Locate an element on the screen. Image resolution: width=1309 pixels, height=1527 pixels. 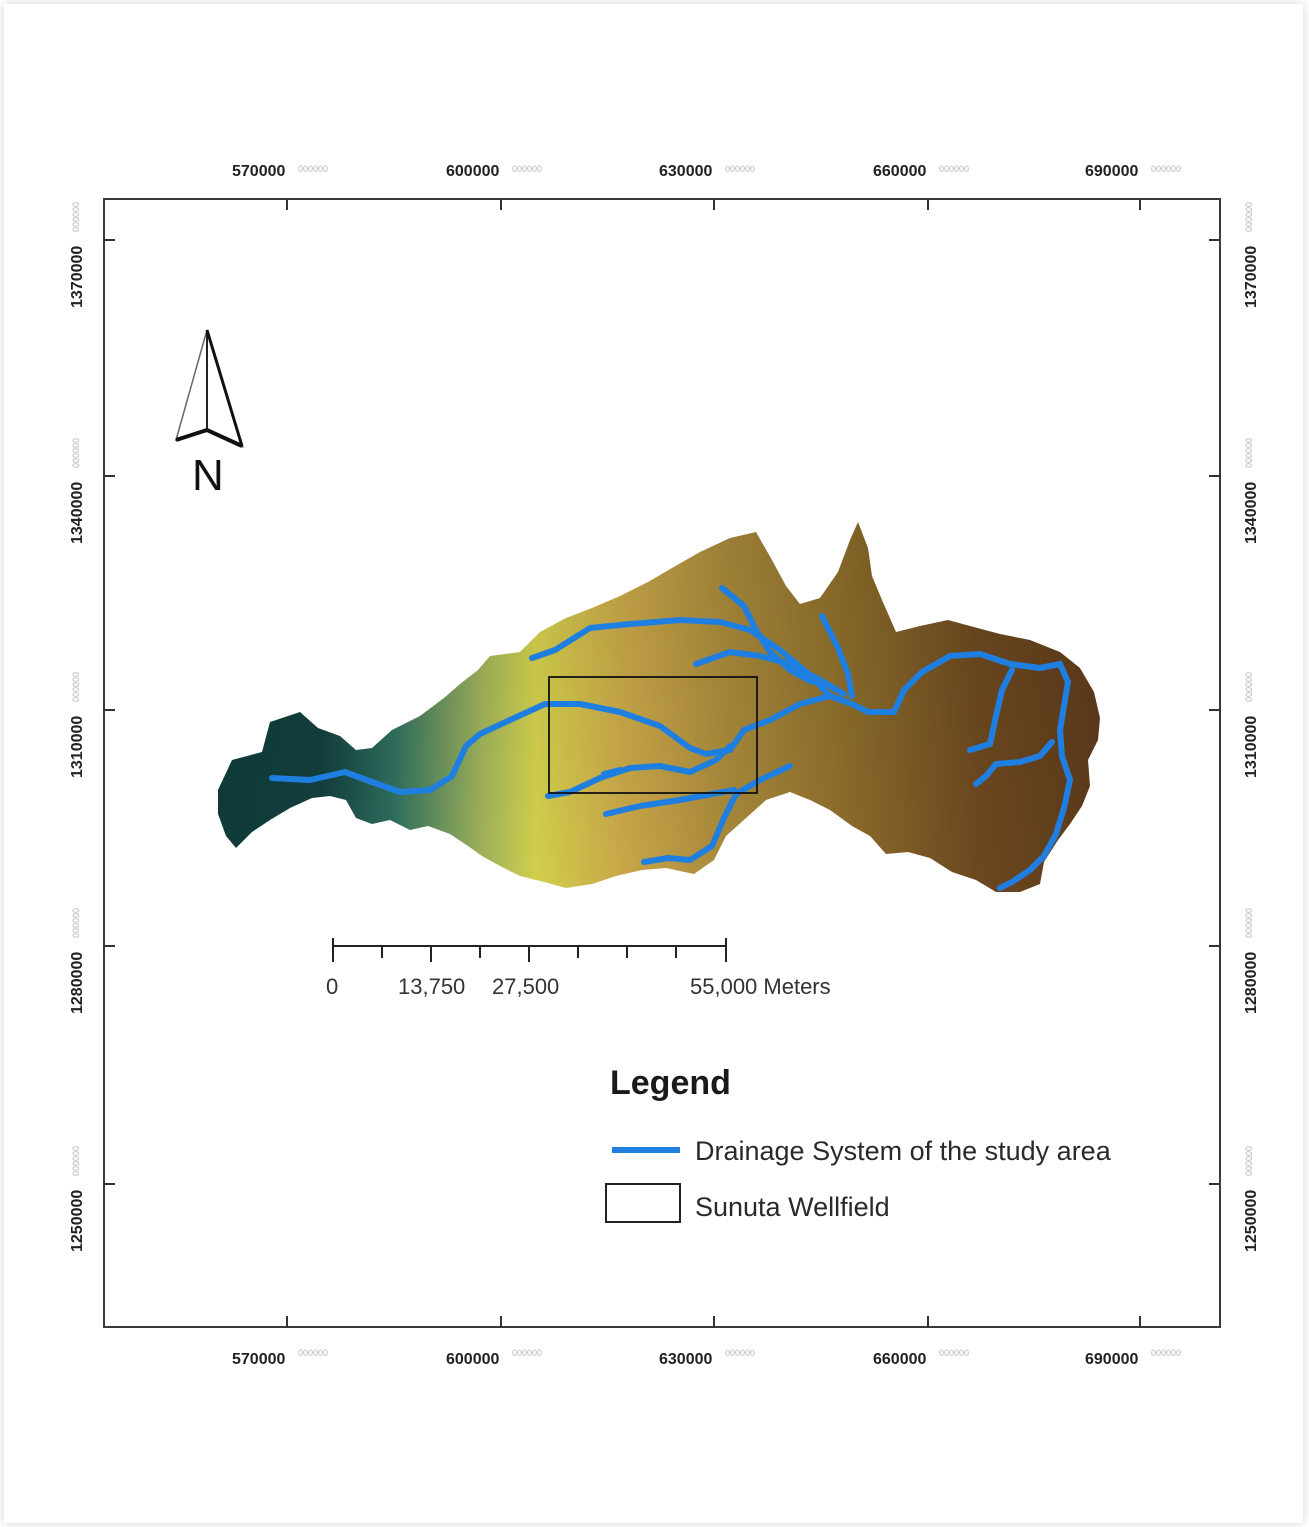
river-north-branch is located at coordinates (681, 658).